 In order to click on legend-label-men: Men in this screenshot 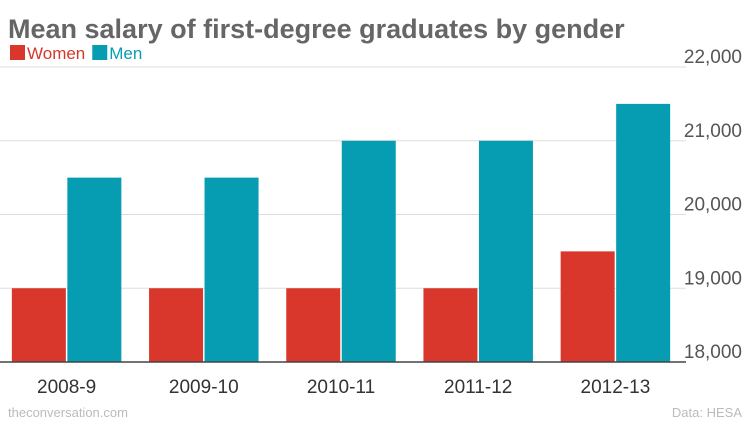, I will do `click(125, 53)`.